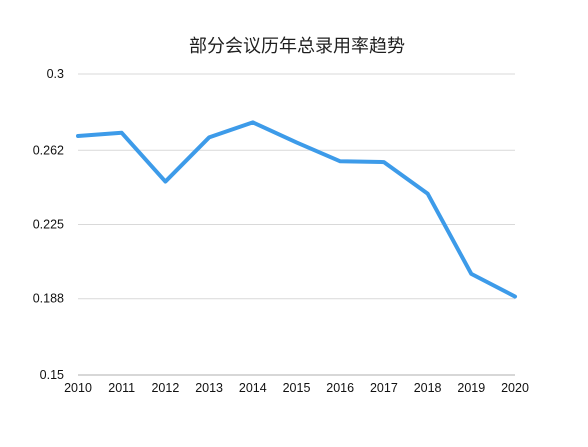 The width and height of the screenshot is (588, 447). What do you see at coordinates (253, 388) in the screenshot?
I see `x-tick-label-2014: 2014` at bounding box center [253, 388].